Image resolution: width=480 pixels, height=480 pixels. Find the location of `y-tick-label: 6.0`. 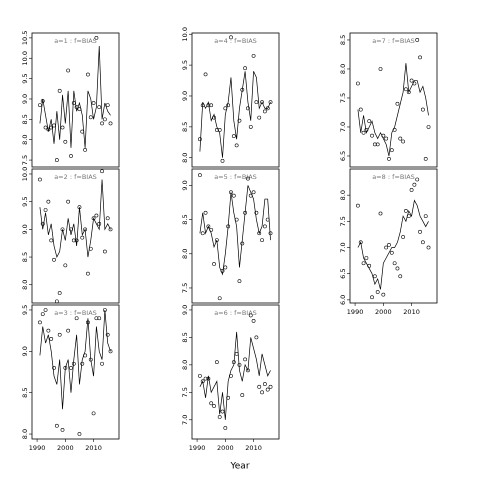

y-tick-label: 6.0 is located at coordinates (343, 300).